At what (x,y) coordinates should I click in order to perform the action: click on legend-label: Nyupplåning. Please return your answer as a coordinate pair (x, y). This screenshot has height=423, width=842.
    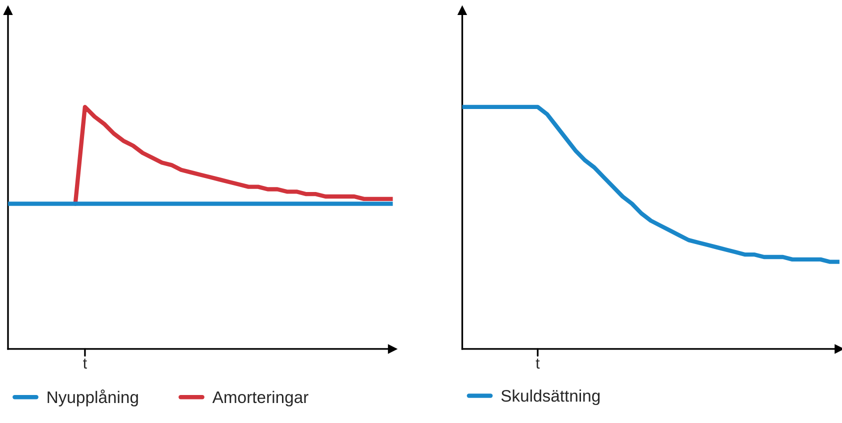
    Looking at the image, I should click on (93, 398).